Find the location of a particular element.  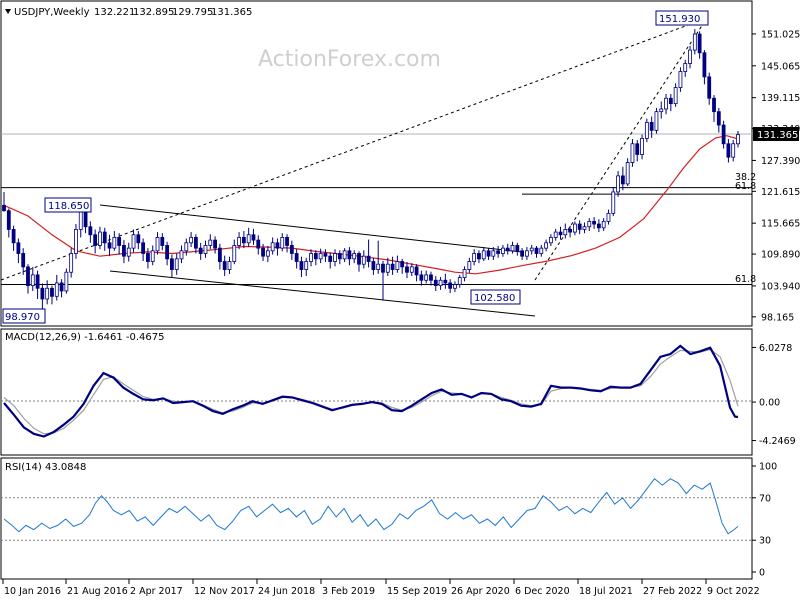

x-tick-label: 6 Dec 2020 is located at coordinates (542, 591).